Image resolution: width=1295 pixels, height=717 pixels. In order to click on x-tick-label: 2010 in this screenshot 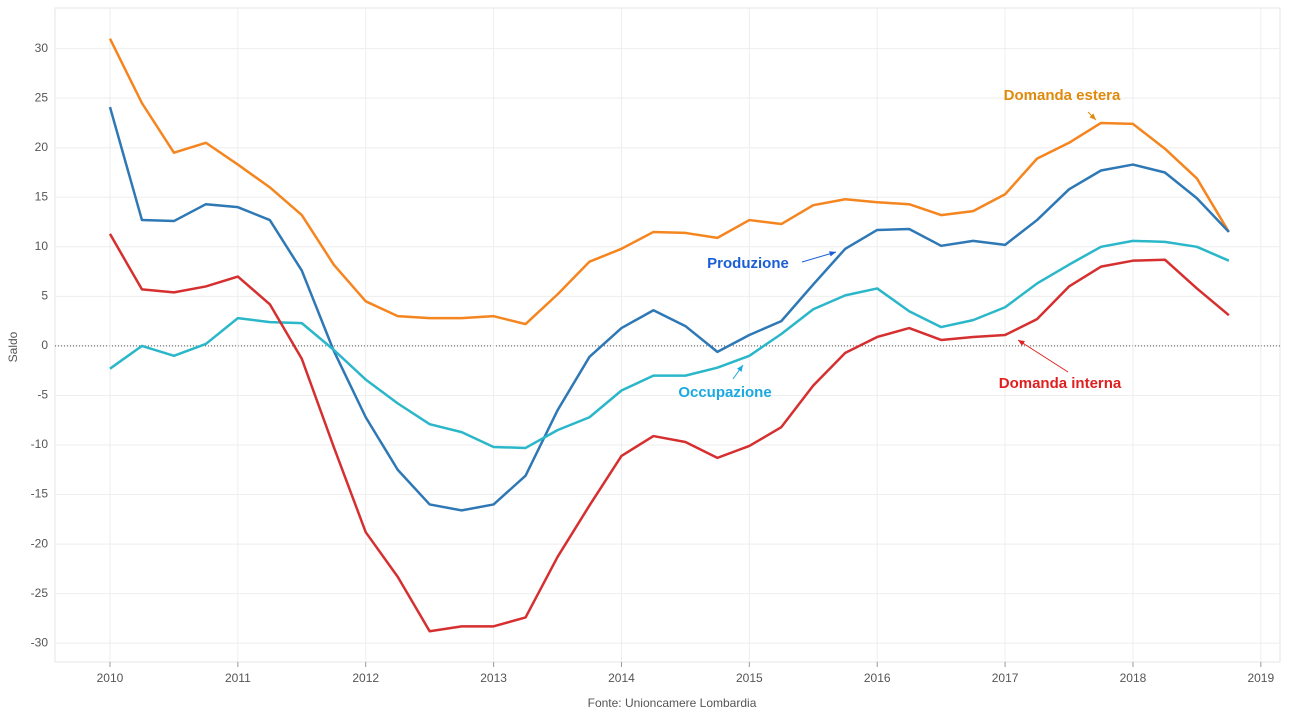, I will do `click(110, 678)`.